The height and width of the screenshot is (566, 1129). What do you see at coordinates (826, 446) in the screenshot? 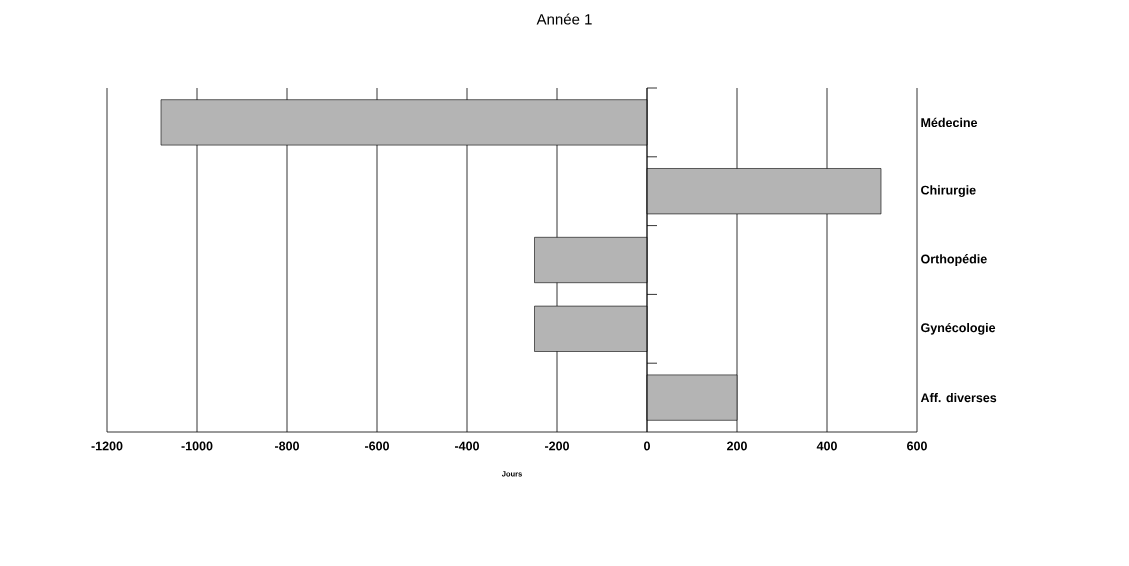
I see `x-tick-label: 400` at bounding box center [826, 446].